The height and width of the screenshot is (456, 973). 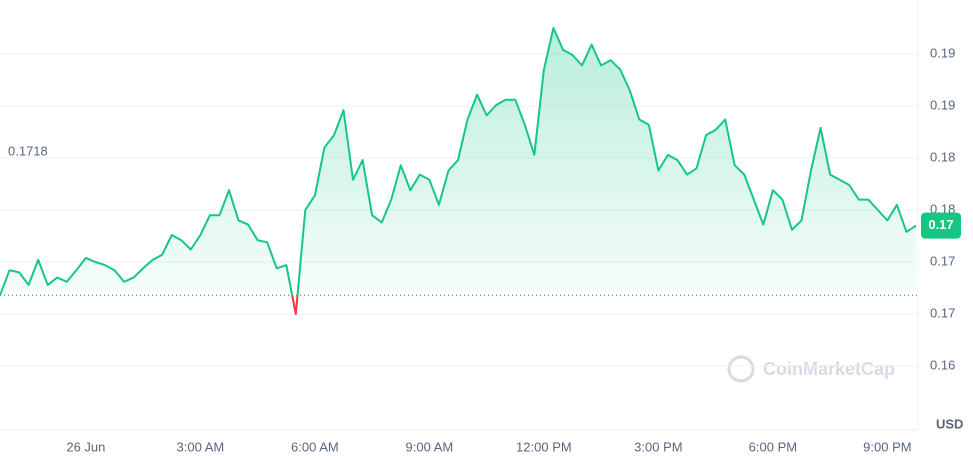 What do you see at coordinates (28, 150) in the screenshot?
I see `baseline-label: 0.1718` at bounding box center [28, 150].